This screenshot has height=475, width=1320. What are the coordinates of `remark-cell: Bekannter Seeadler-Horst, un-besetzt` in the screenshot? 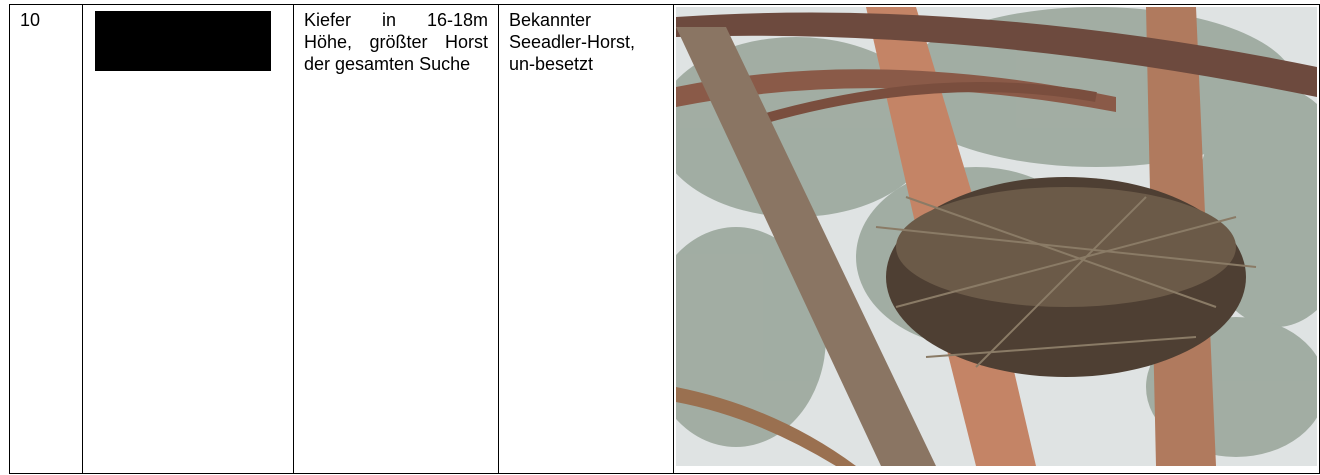 It's located at (586, 239).